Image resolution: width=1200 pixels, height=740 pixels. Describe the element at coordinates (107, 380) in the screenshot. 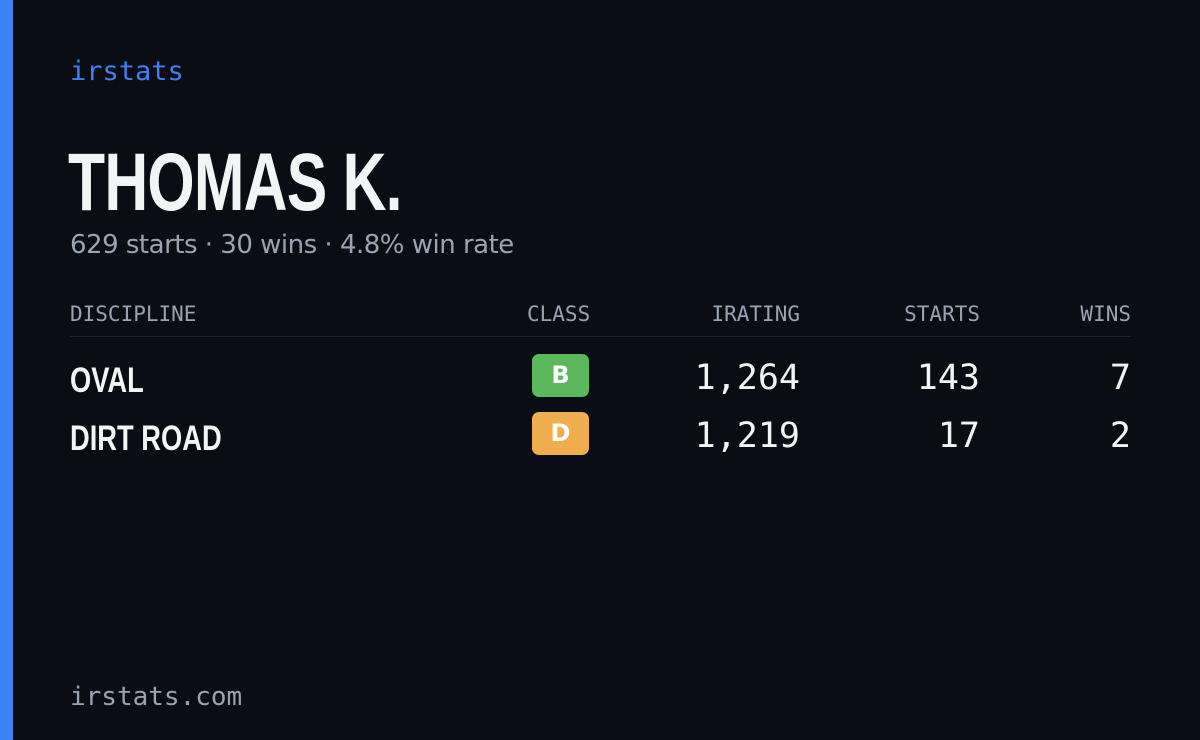

I see `discipline-name: OVAL` at that location.